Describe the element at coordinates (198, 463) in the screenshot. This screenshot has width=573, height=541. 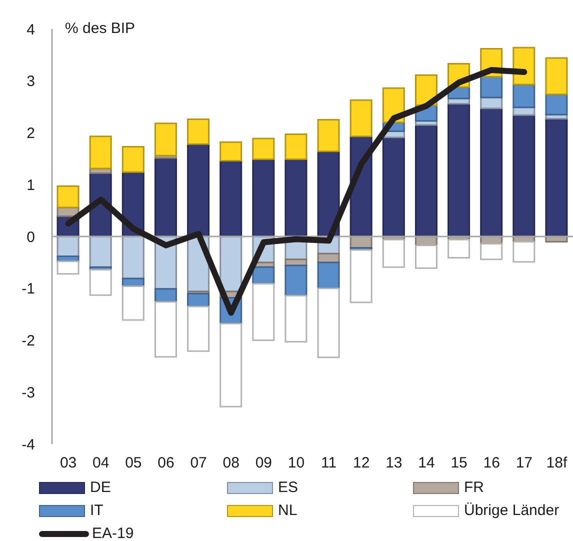
I see `x-tick-label: 07` at that location.